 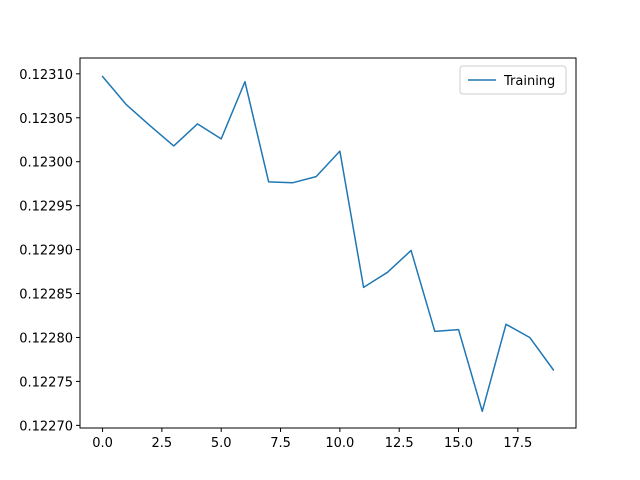 I want to click on x-tick-label: 7.5, so click(x=280, y=443).